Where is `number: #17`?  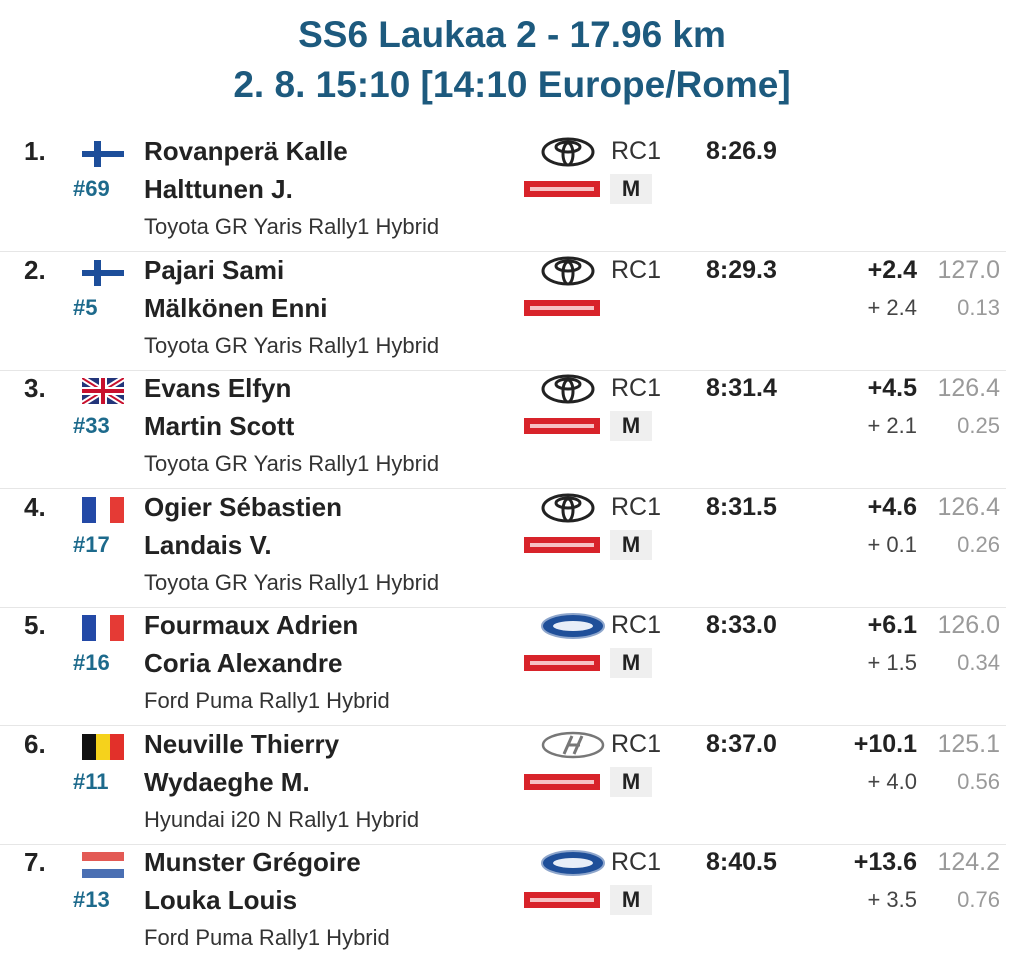 number: #17 is located at coordinates (91, 544).